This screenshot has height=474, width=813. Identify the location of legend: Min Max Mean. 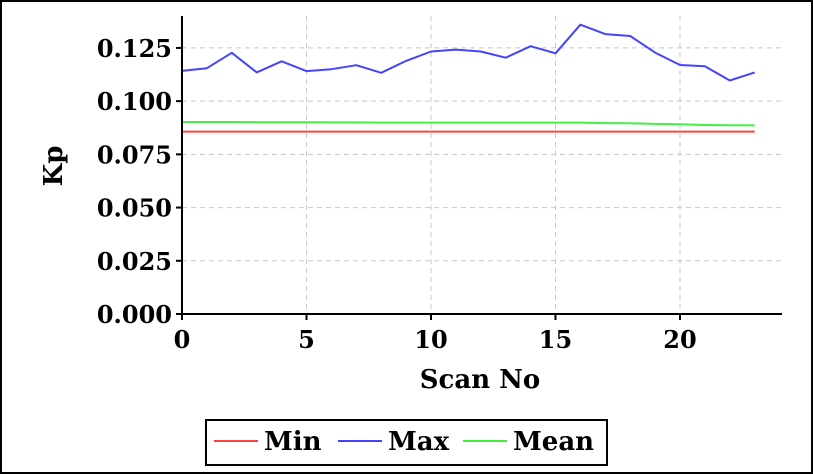
(406, 442).